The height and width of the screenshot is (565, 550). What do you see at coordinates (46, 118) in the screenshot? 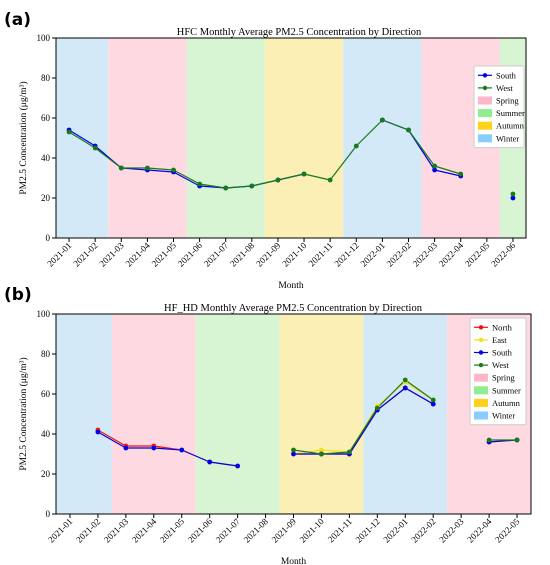
I see `y-tick-label-60: 60` at bounding box center [46, 118].